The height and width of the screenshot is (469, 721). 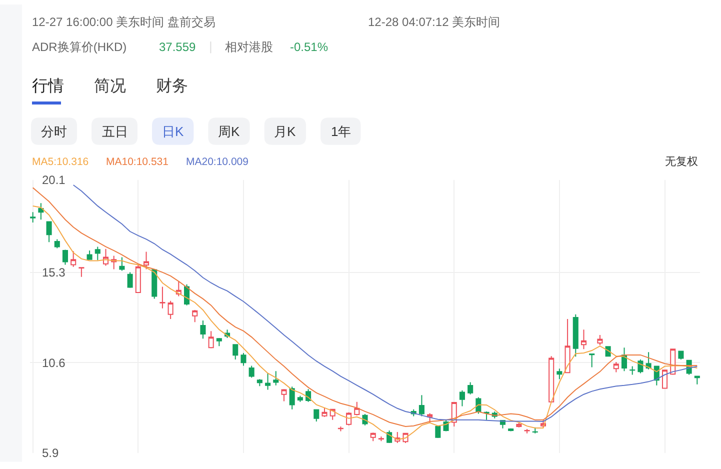 What do you see at coordinates (177, 47) in the screenshot?
I see `text: 37.559` at bounding box center [177, 47].